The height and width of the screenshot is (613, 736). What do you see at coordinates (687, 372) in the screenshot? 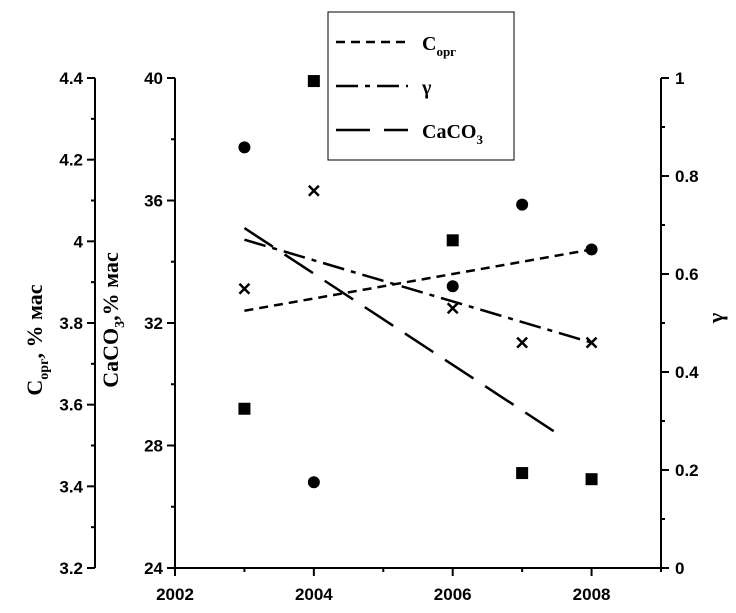
I see `y-right-tick-label: 0.4` at bounding box center [687, 372].